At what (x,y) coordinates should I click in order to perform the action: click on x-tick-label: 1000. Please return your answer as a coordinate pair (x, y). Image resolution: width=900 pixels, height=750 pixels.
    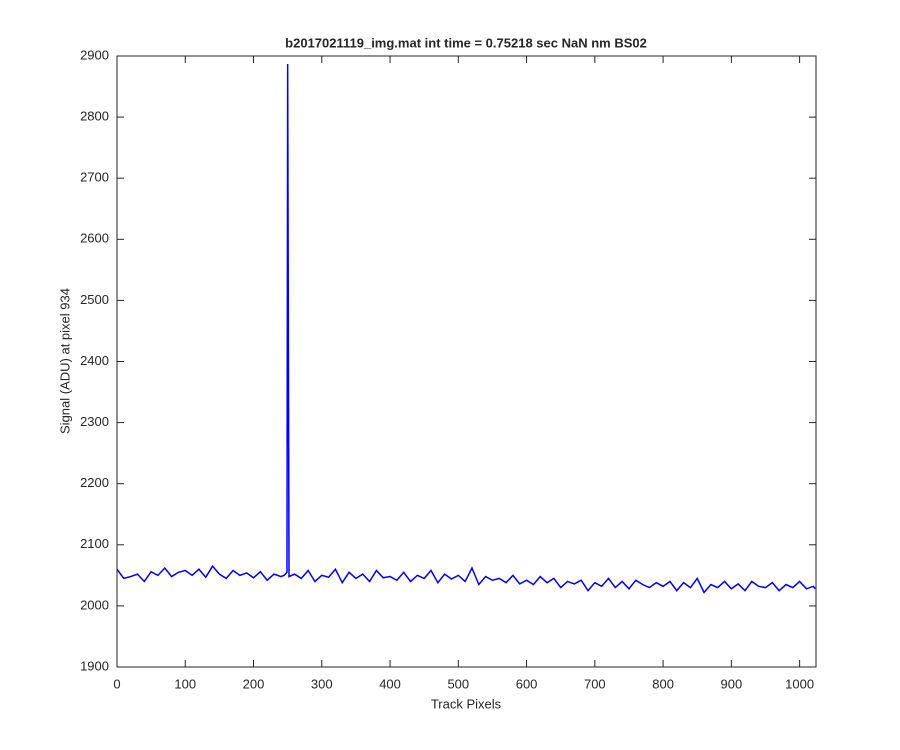
    Looking at the image, I should click on (799, 683).